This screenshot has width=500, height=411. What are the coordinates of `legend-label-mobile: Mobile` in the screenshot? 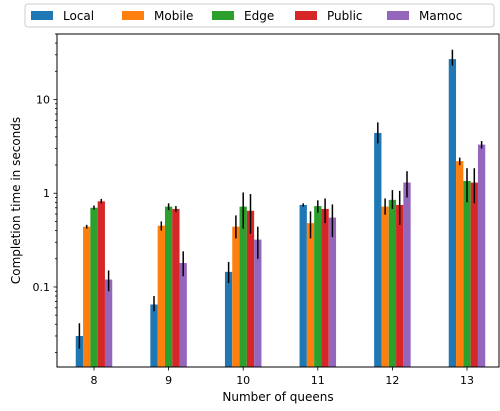 It's located at (173, 16).